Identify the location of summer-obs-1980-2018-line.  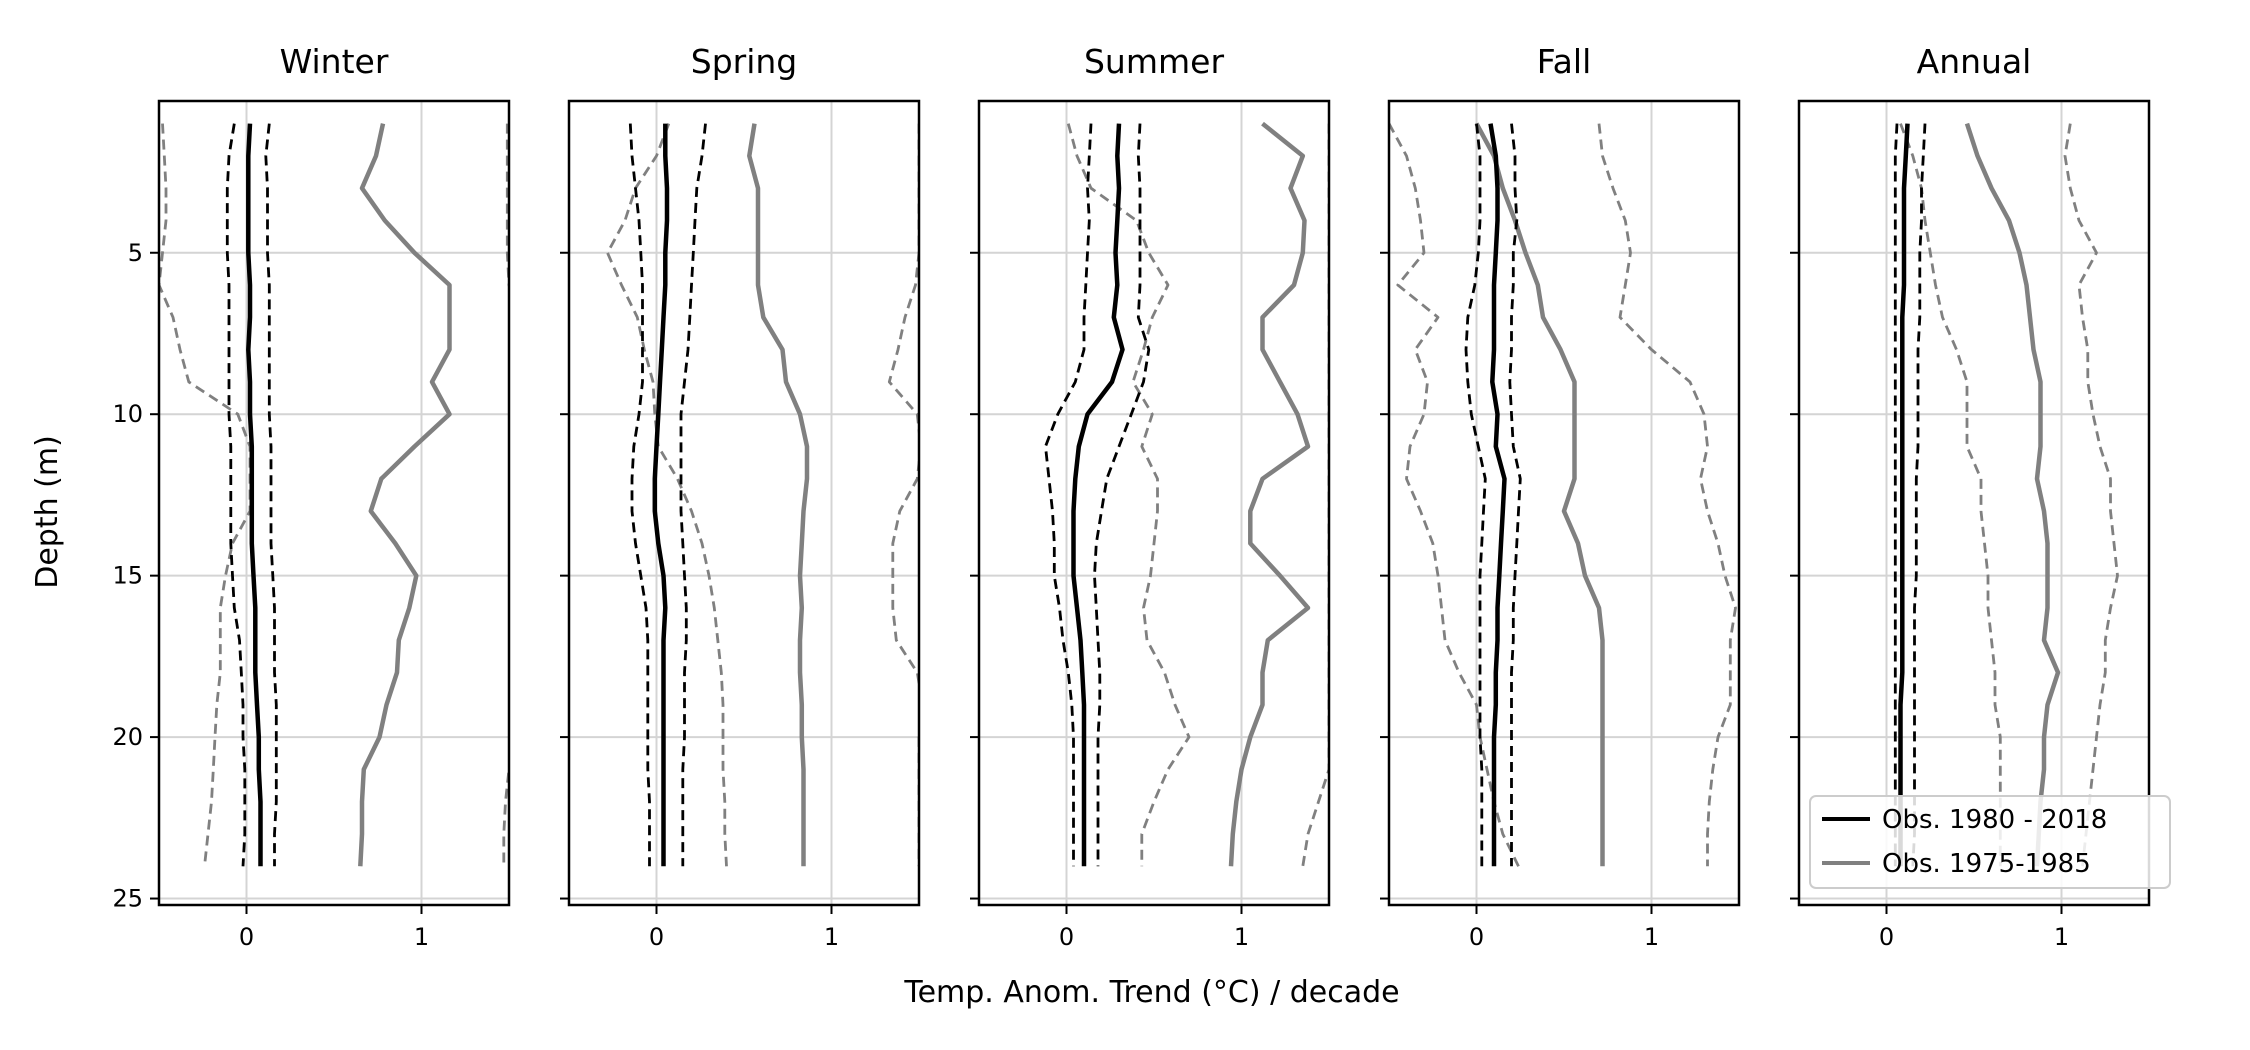
(1098, 495).